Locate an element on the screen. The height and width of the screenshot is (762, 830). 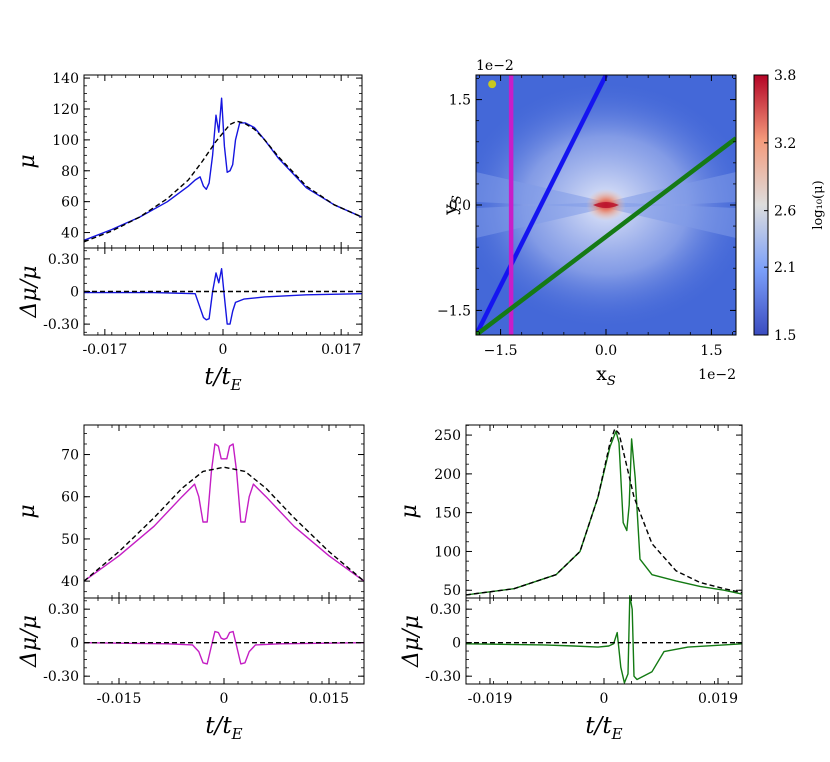
map-x-tick-label: −1.5 is located at coordinates (501, 351).